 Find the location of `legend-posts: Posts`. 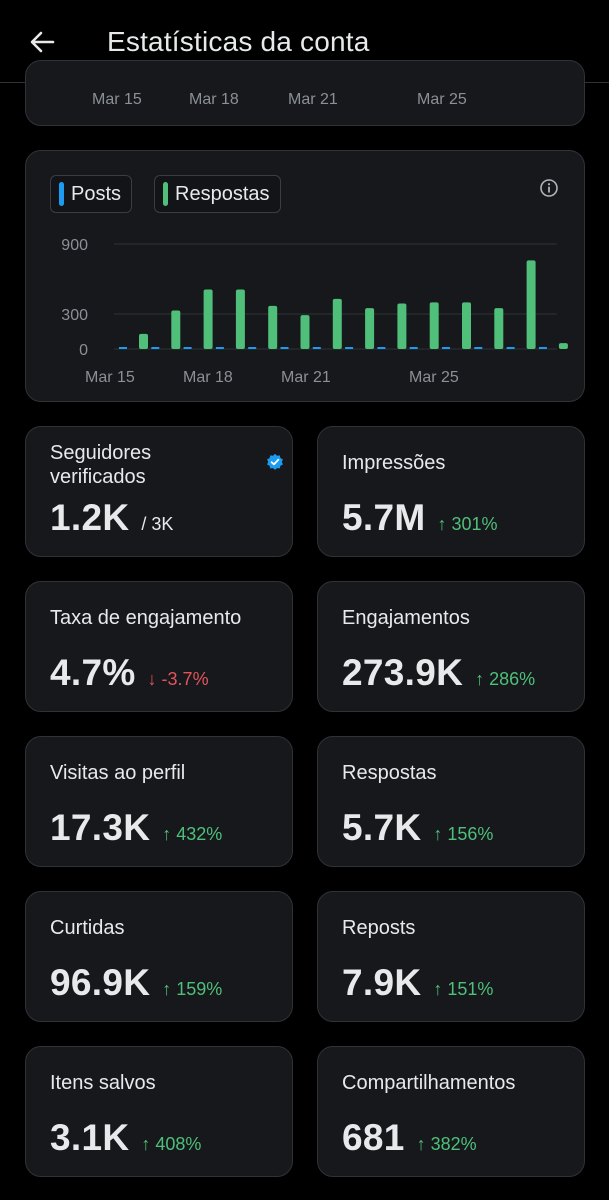

legend-posts: Posts is located at coordinates (91, 194).